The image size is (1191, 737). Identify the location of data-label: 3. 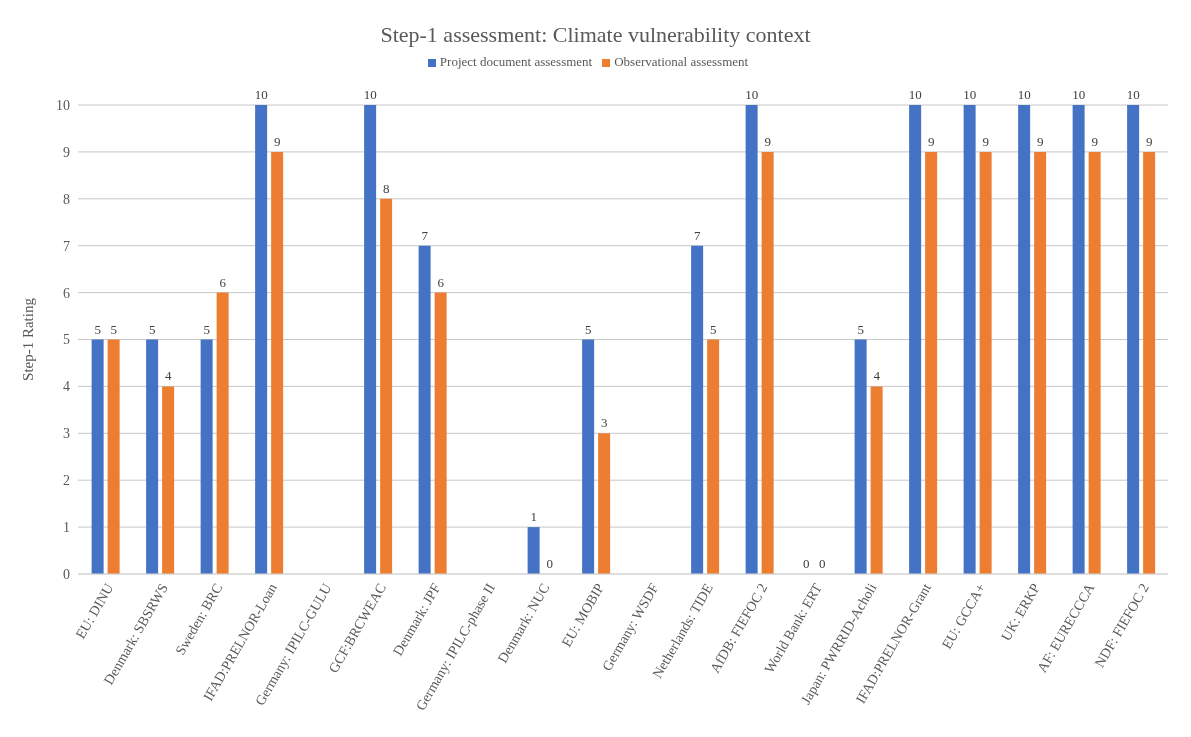
(604, 423).